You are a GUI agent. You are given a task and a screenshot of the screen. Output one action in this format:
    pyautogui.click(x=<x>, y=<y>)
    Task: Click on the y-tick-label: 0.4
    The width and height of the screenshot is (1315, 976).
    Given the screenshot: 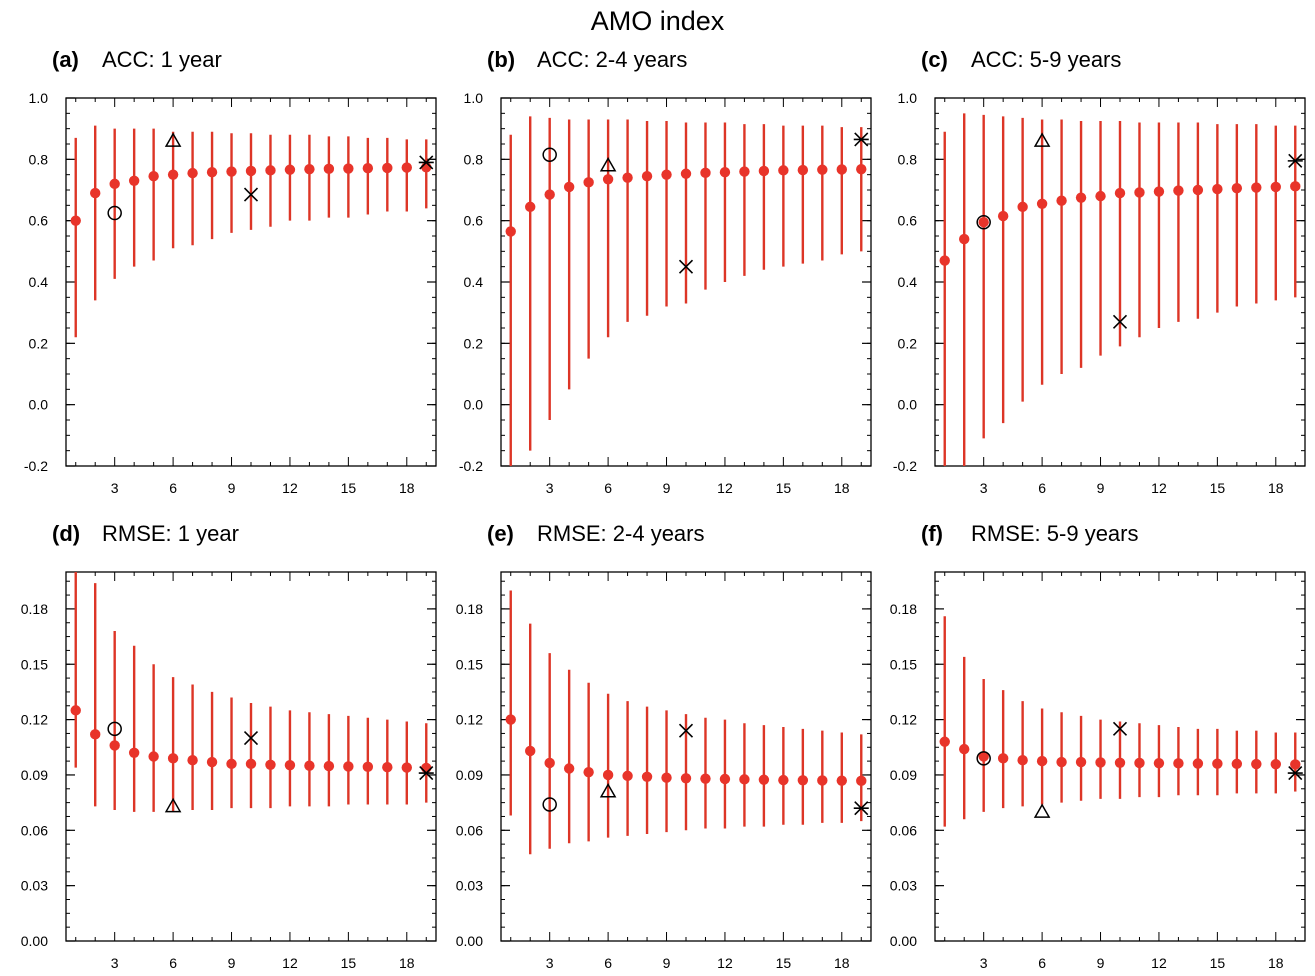 What is the action you would take?
    pyautogui.click(x=39, y=282)
    